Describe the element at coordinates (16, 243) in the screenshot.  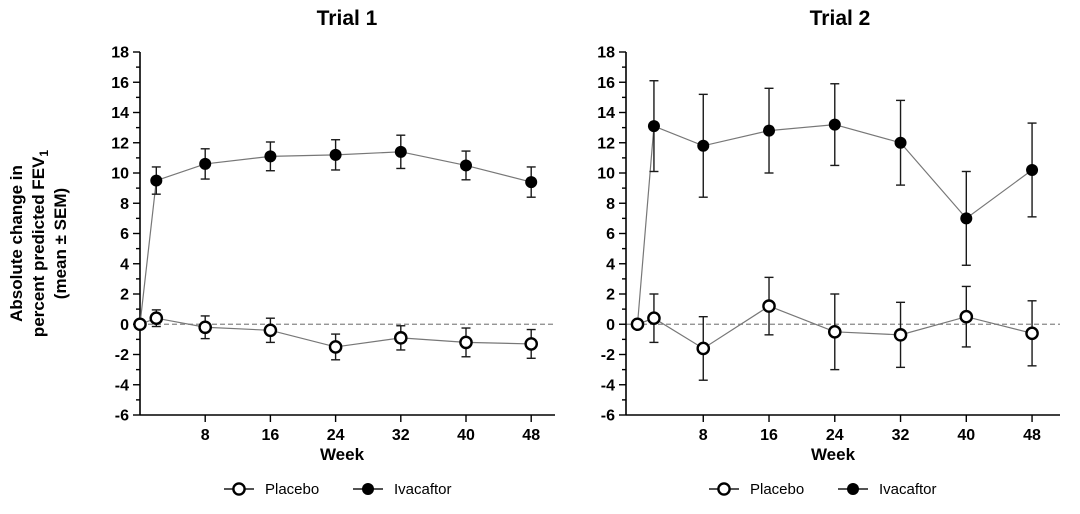
I see `y-axis-title-line: Absolute change in` at that location.